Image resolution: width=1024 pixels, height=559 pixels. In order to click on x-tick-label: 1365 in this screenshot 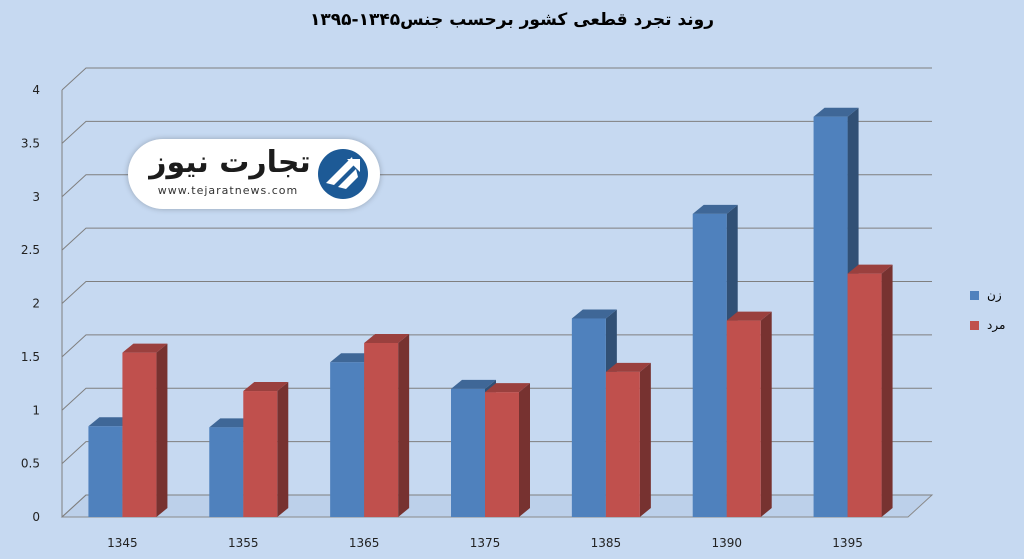, I will do `click(364, 543)`.